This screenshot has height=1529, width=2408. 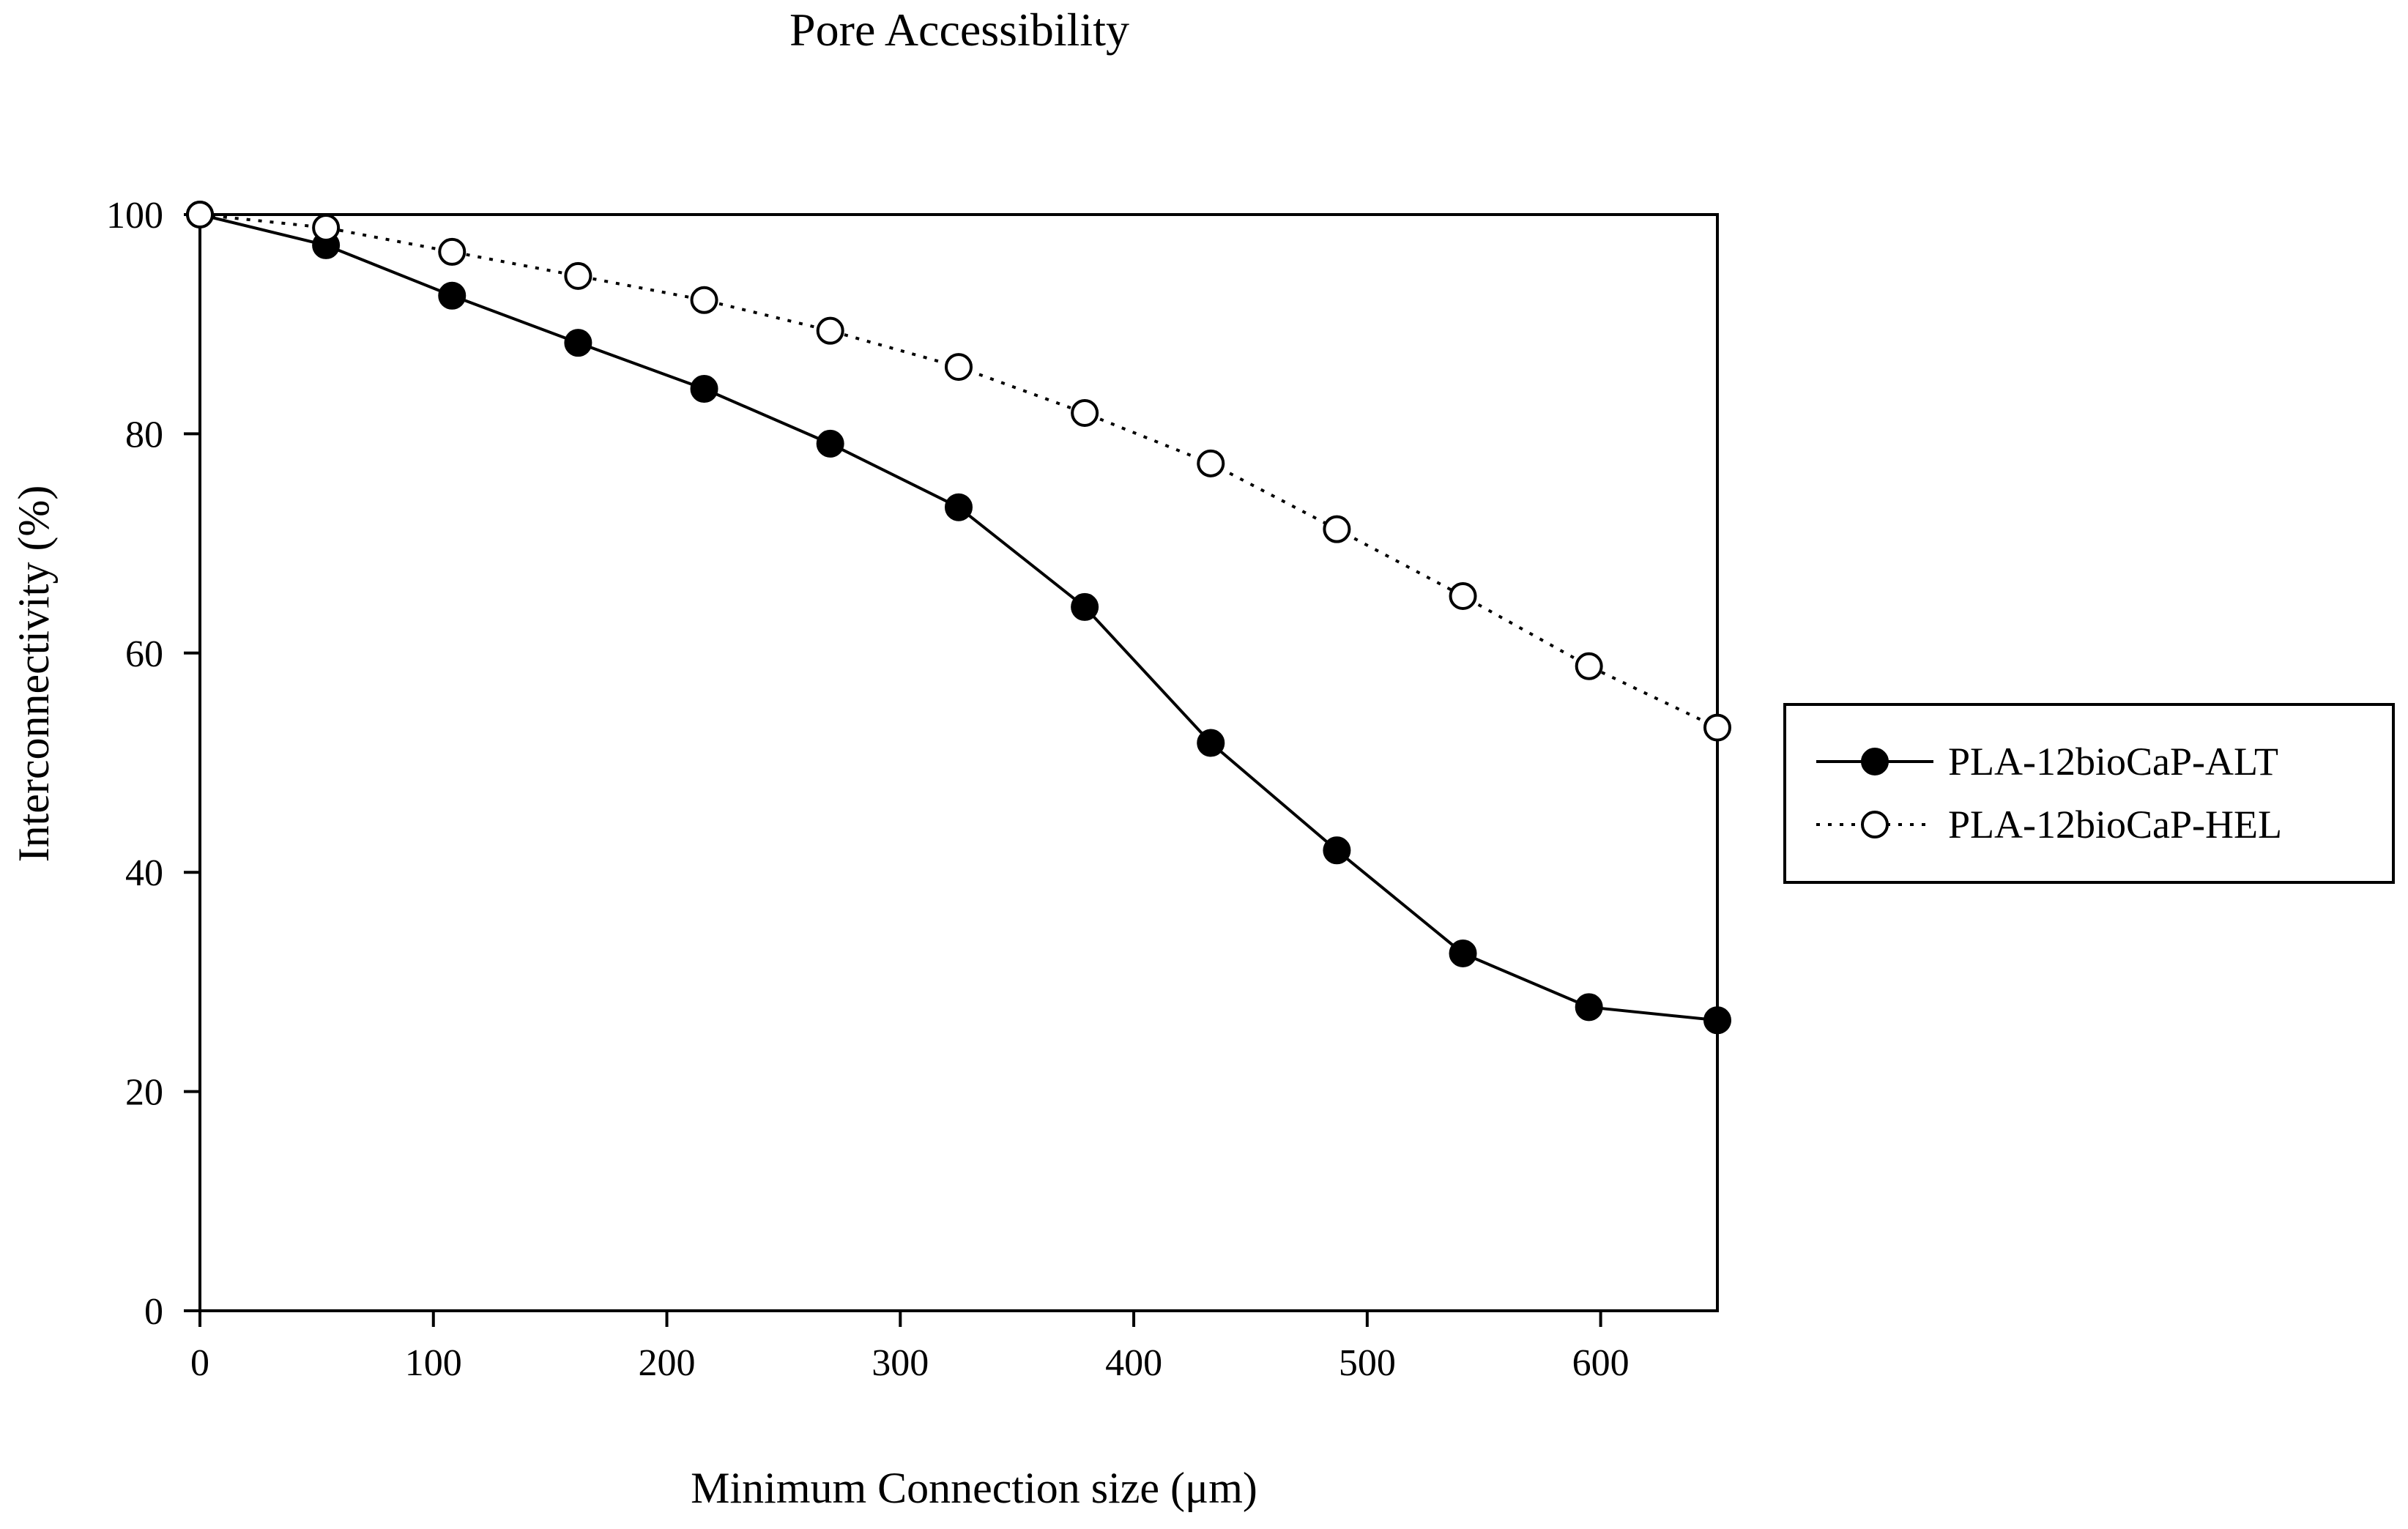 I want to click on legend-marker-hel, so click(x=1875, y=824).